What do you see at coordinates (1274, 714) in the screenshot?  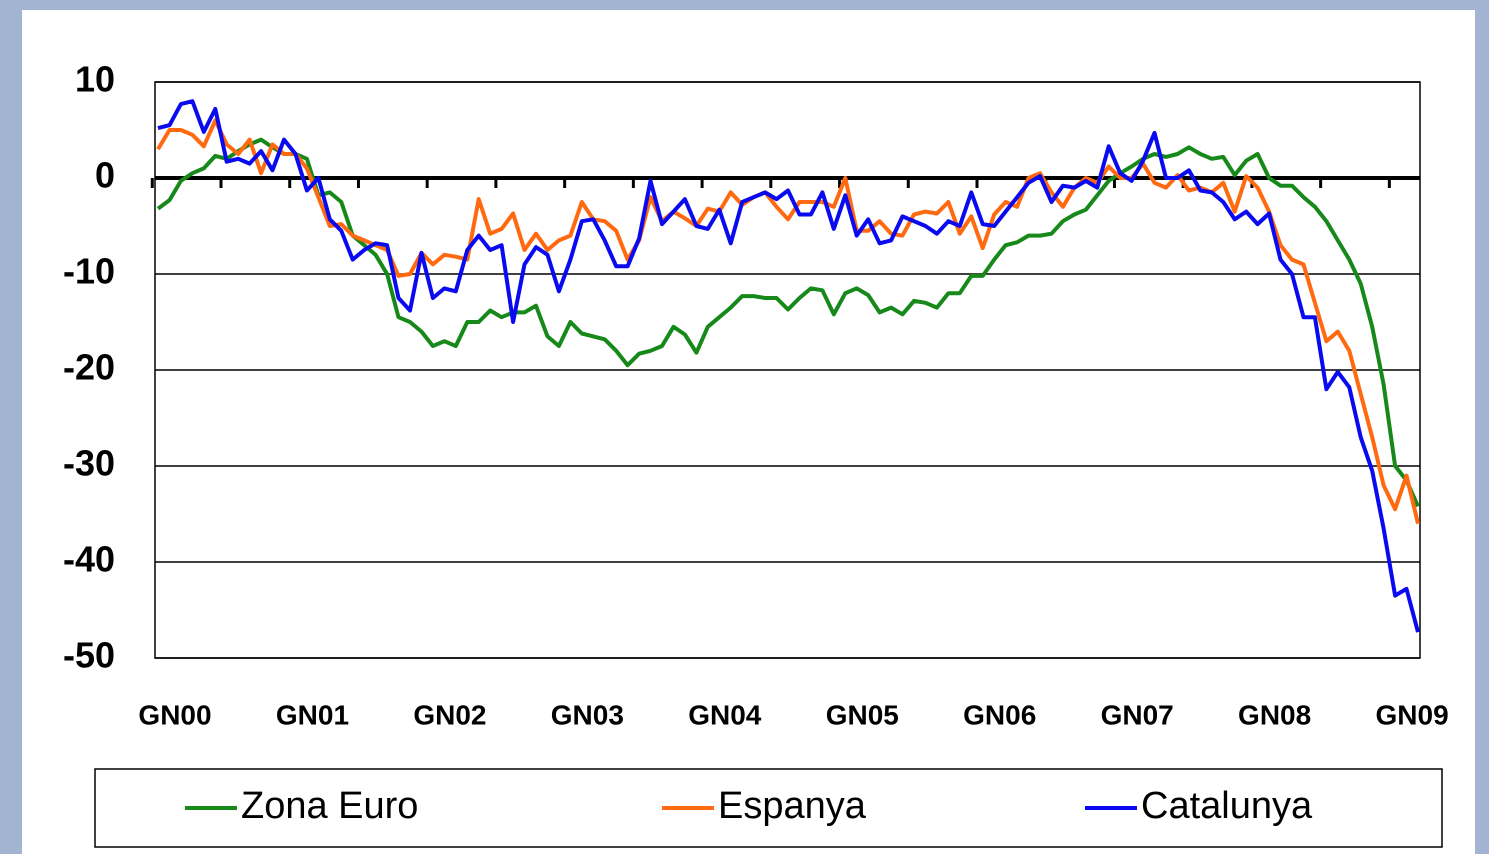 I see `x-tick-label: GN08` at bounding box center [1274, 714].